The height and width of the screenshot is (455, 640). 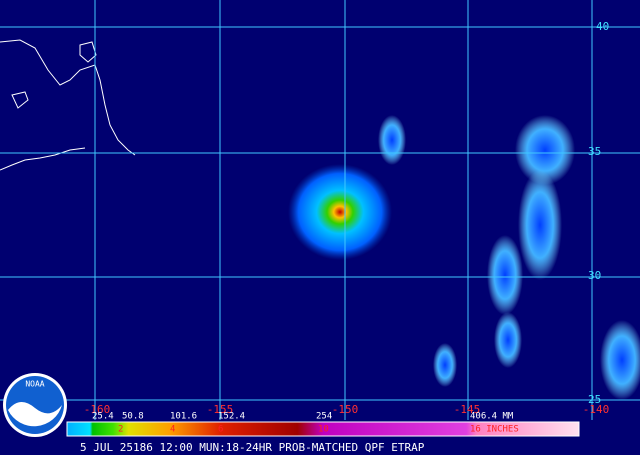 I want to click on latitude-label: 35, so click(x=594, y=151).